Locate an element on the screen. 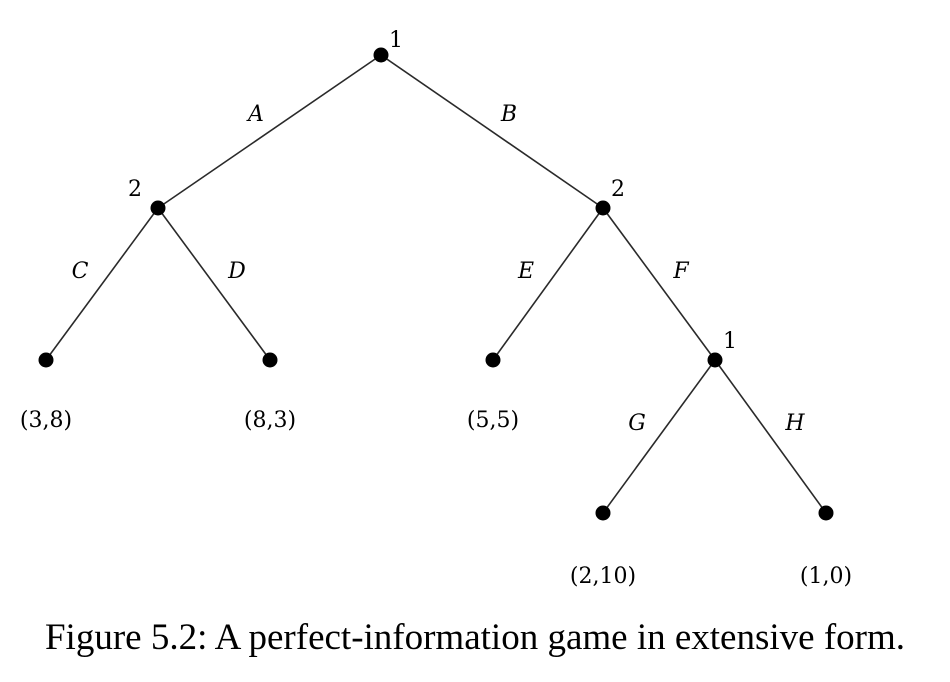 The image size is (950, 682). edge-h is located at coordinates (770, 436).